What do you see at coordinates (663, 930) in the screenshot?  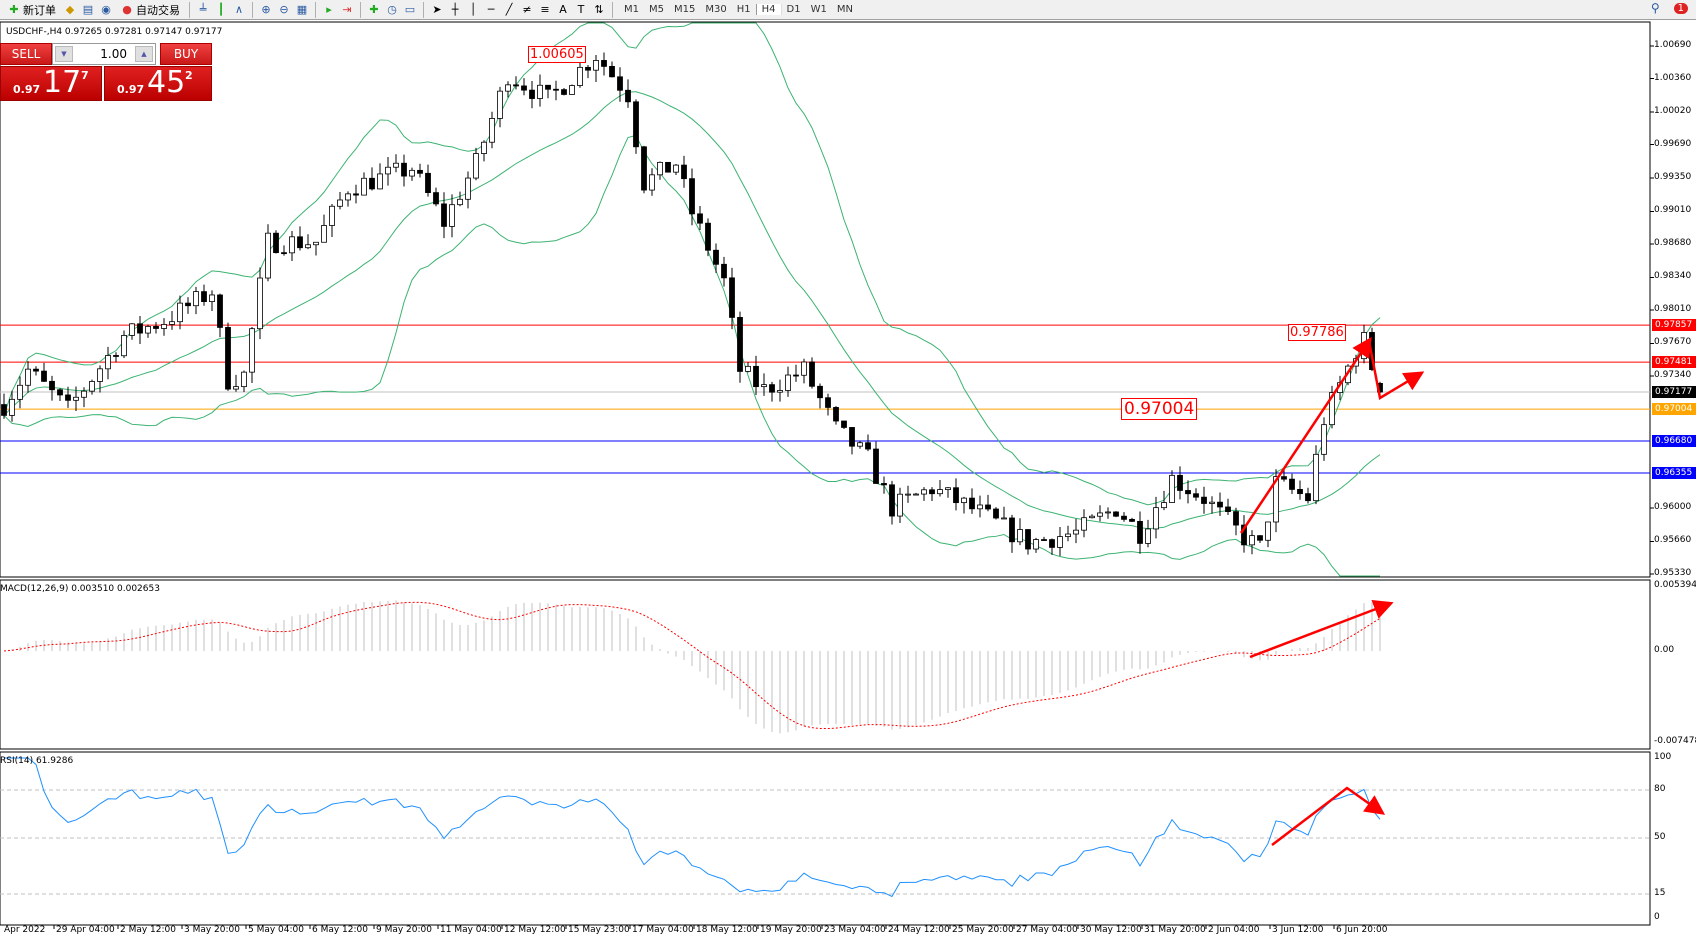 I see `time-axis-label: 17 May 04:00` at bounding box center [663, 930].